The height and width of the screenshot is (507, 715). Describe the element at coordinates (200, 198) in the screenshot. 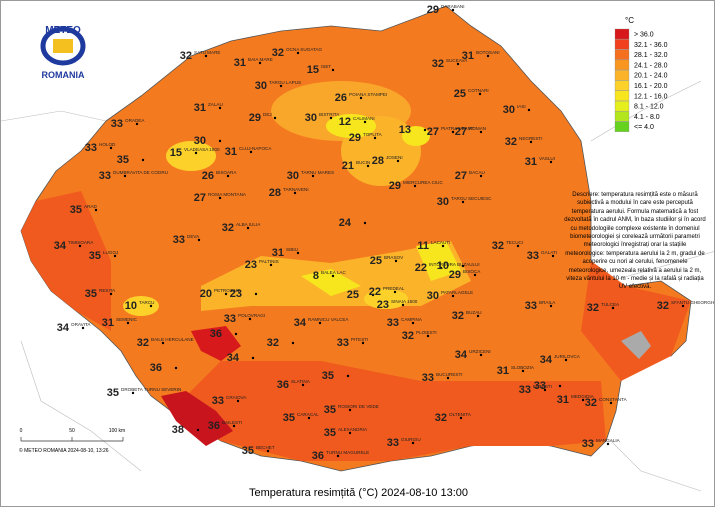

I see `station-value: 27` at that location.